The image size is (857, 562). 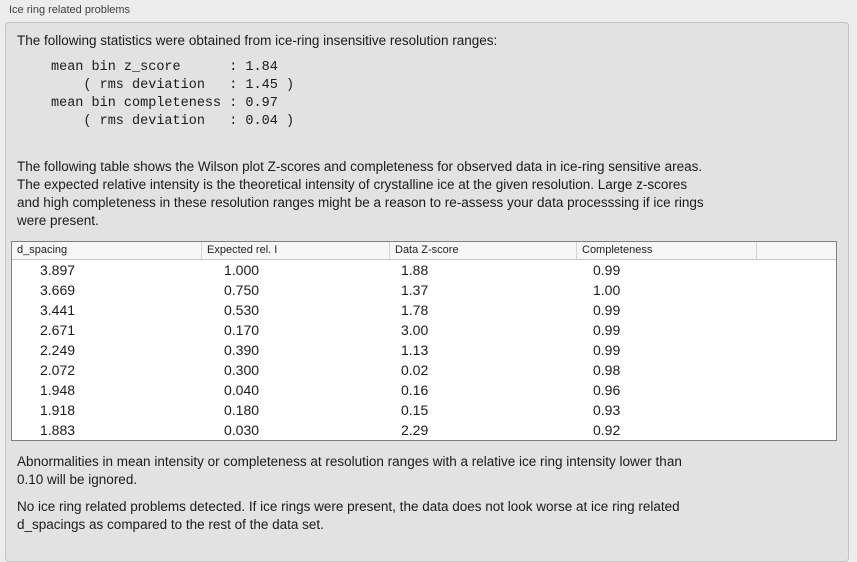 I want to click on table-cell: 1.00, so click(x=607, y=290).